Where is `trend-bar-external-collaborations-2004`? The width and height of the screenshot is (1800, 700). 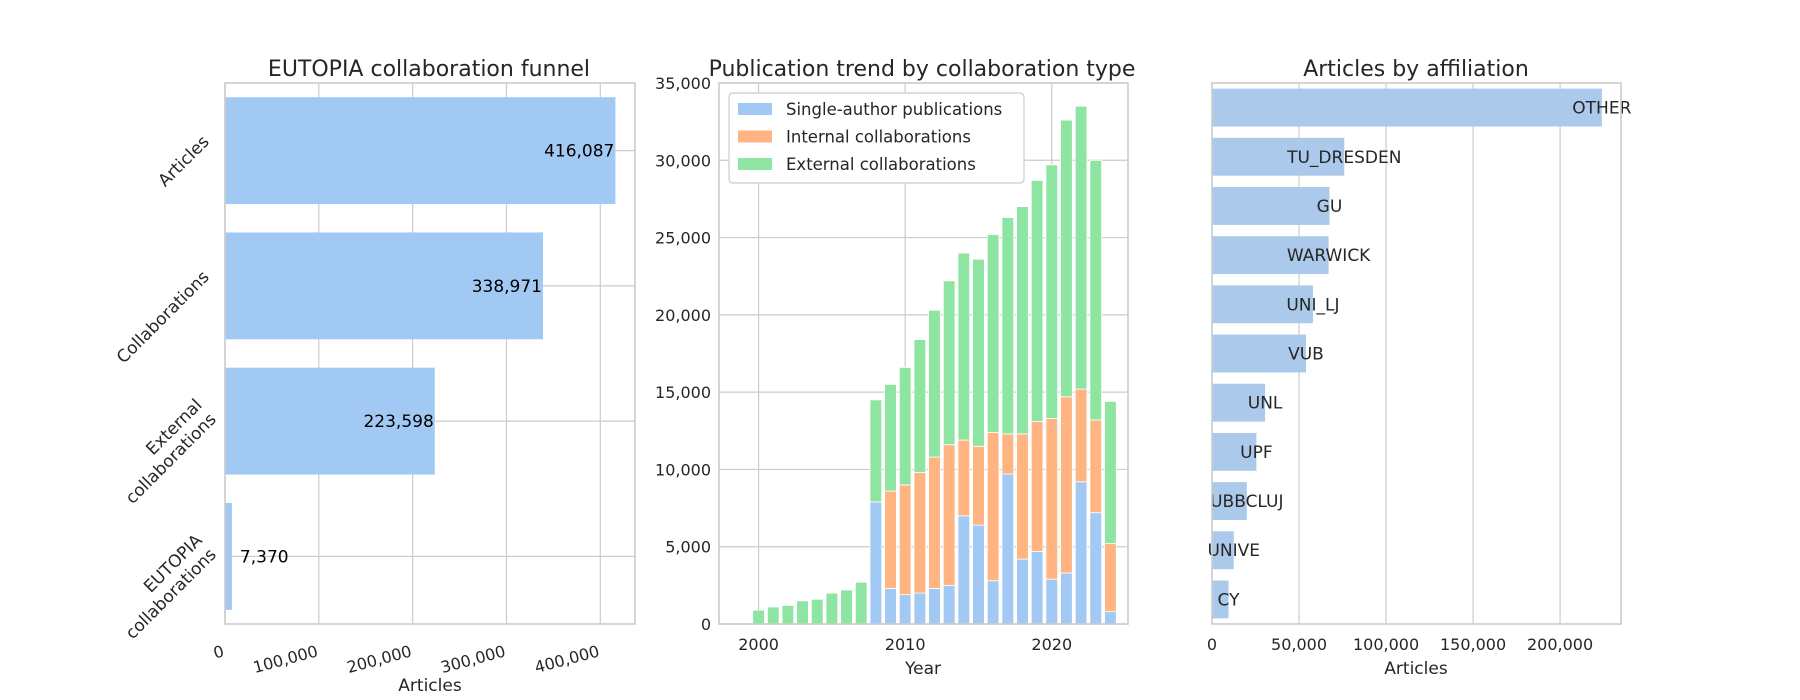
trend-bar-external-collaborations-2004 is located at coordinates (817, 611).